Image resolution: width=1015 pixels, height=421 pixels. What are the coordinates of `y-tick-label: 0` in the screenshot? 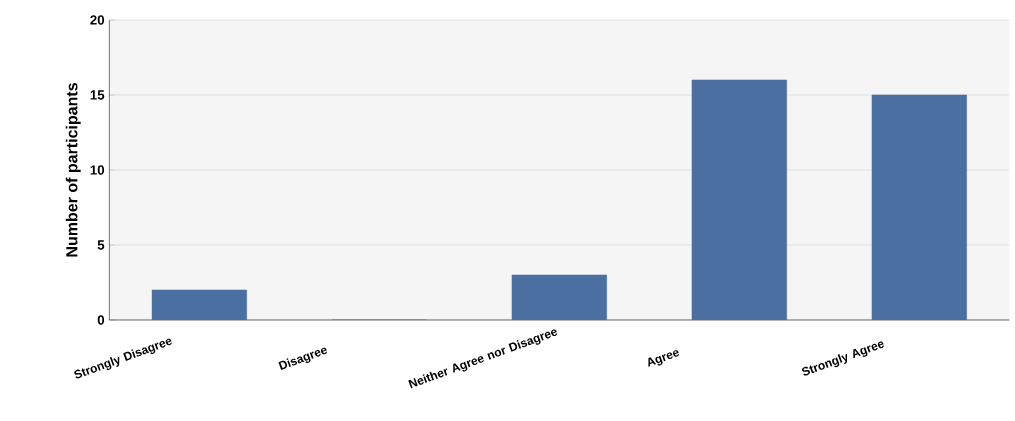 It's located at (101, 320).